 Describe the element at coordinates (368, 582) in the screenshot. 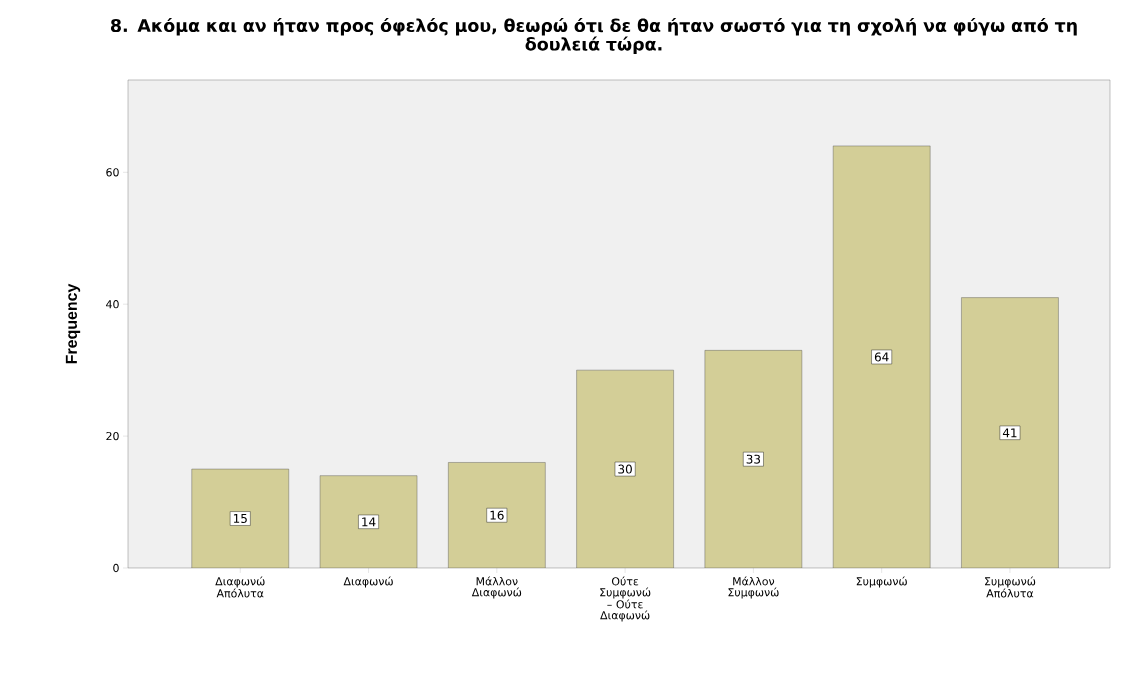

I see `x-tick-label: Διαφωνώ` at that location.